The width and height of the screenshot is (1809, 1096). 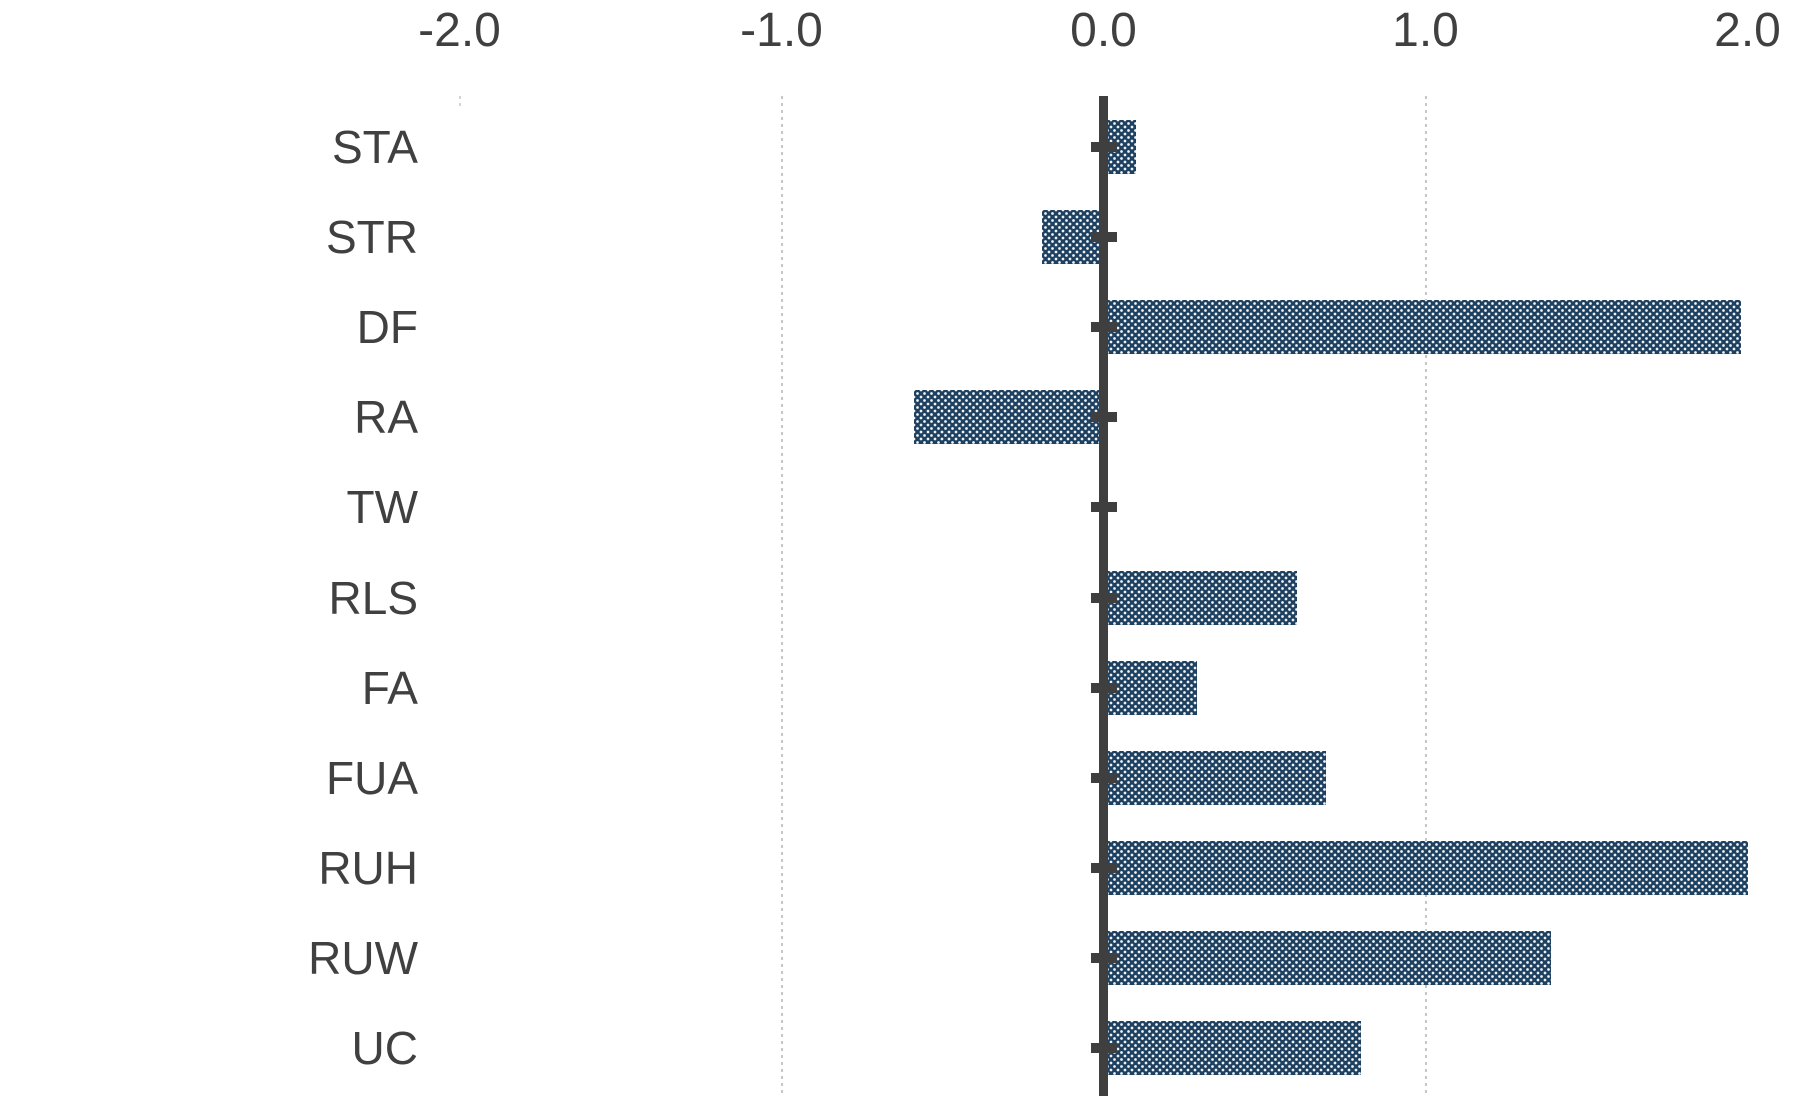 I want to click on bar-RA, so click(x=1008, y=417).